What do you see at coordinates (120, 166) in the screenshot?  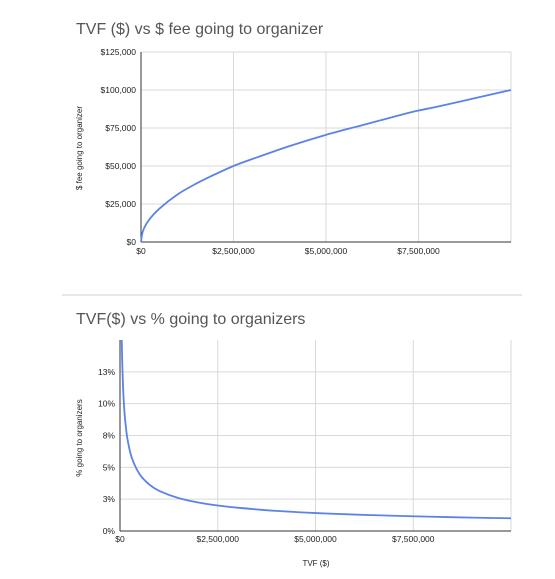 I see `chart-1-y-tick-label: $50,000` at bounding box center [120, 166].